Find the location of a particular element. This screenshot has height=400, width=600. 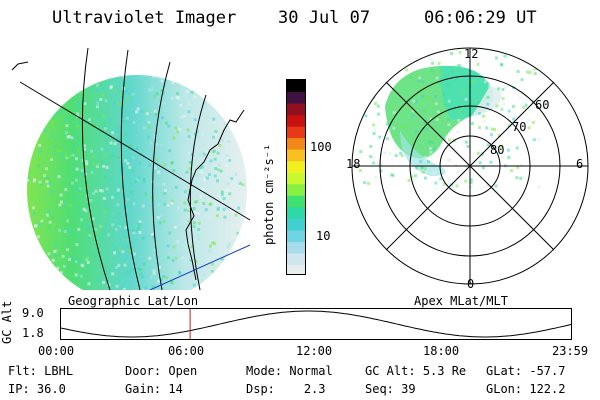

colorbar-unit-label: photon cm⁻²s⁻¹ is located at coordinates (269, 194).